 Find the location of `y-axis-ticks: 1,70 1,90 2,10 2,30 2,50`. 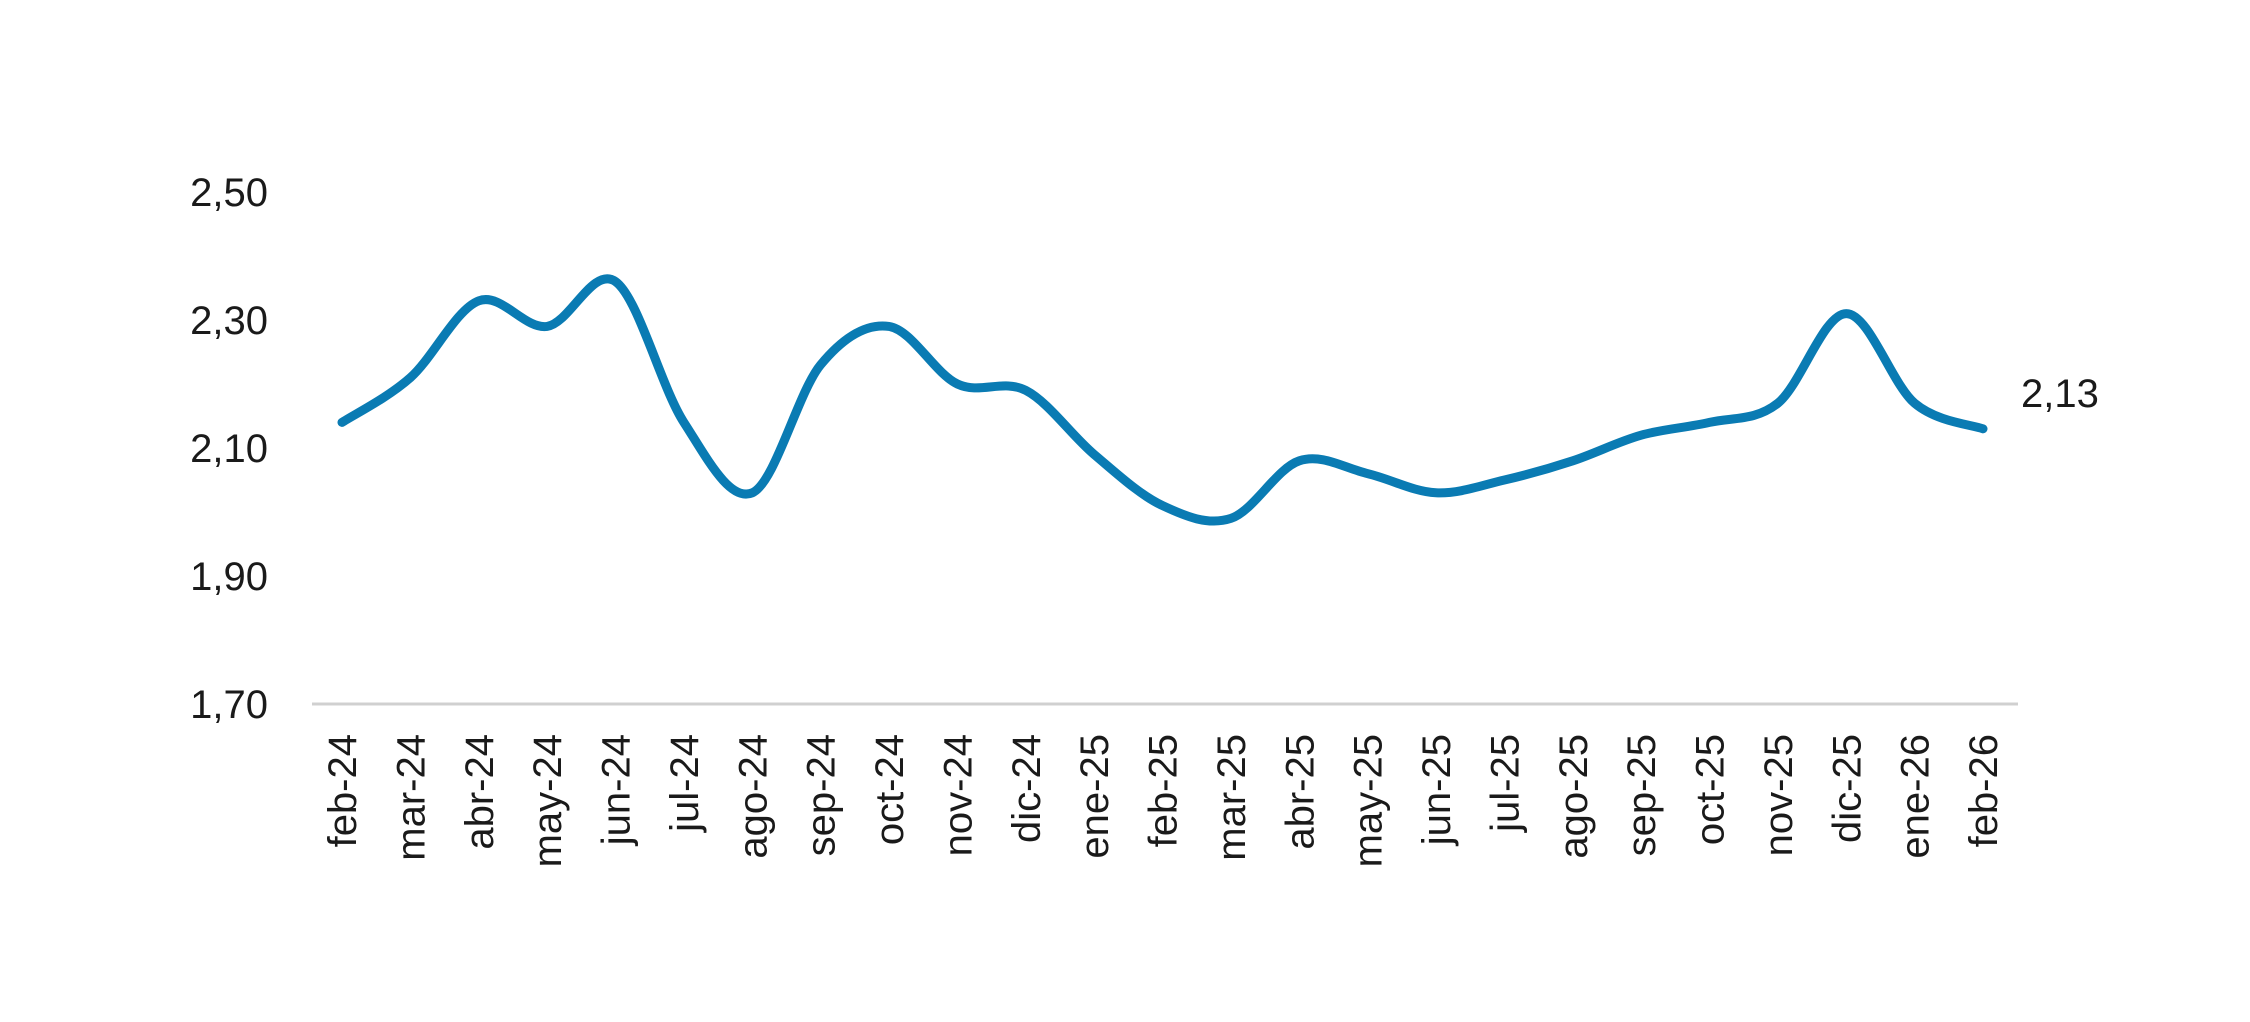

y-axis-ticks: 1,70 1,90 2,10 2,30 2,50 is located at coordinates (229, 449).